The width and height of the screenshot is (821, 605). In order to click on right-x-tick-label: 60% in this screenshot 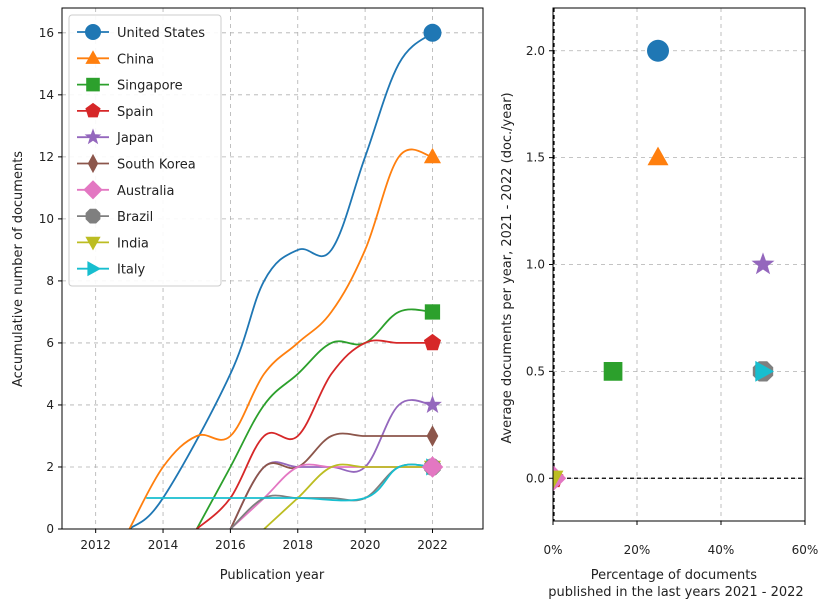, I will do `click(805, 550)`.